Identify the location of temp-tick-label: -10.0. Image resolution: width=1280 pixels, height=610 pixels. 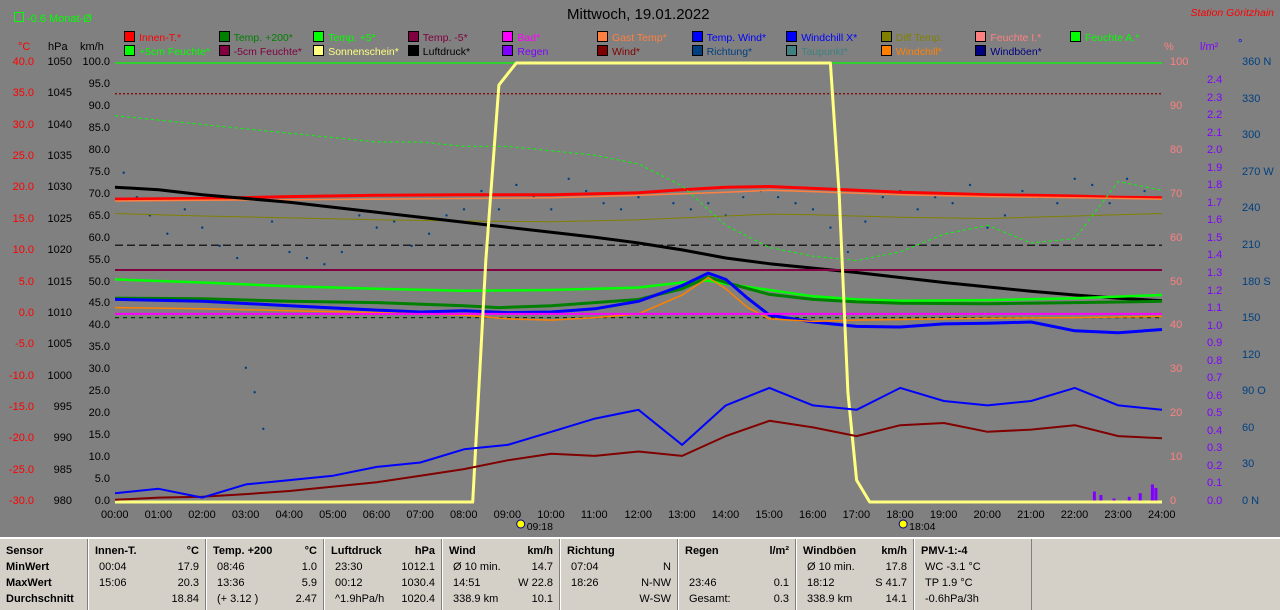
(21, 375).